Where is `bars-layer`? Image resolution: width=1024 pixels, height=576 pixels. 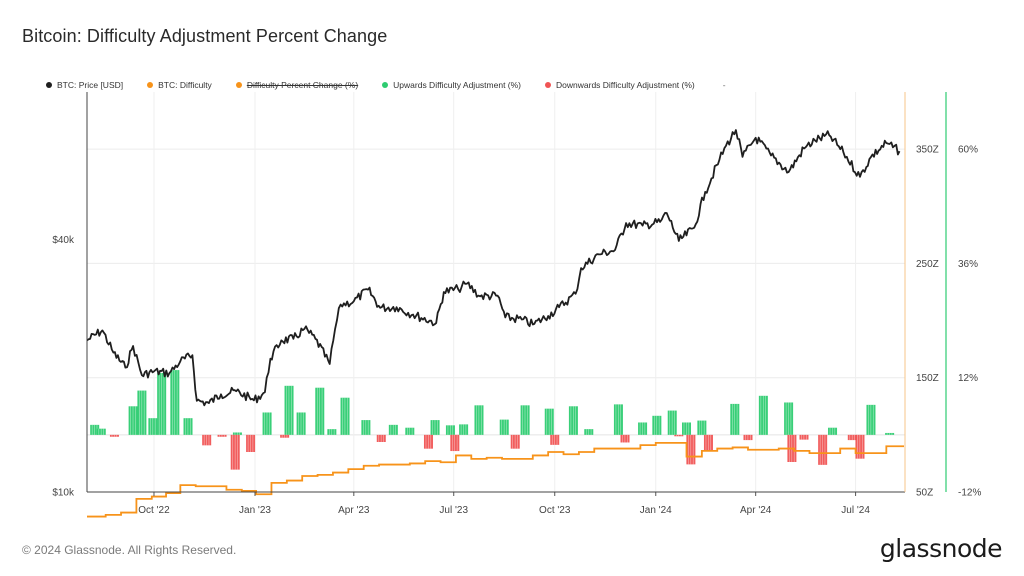 bars-layer is located at coordinates (492, 420).